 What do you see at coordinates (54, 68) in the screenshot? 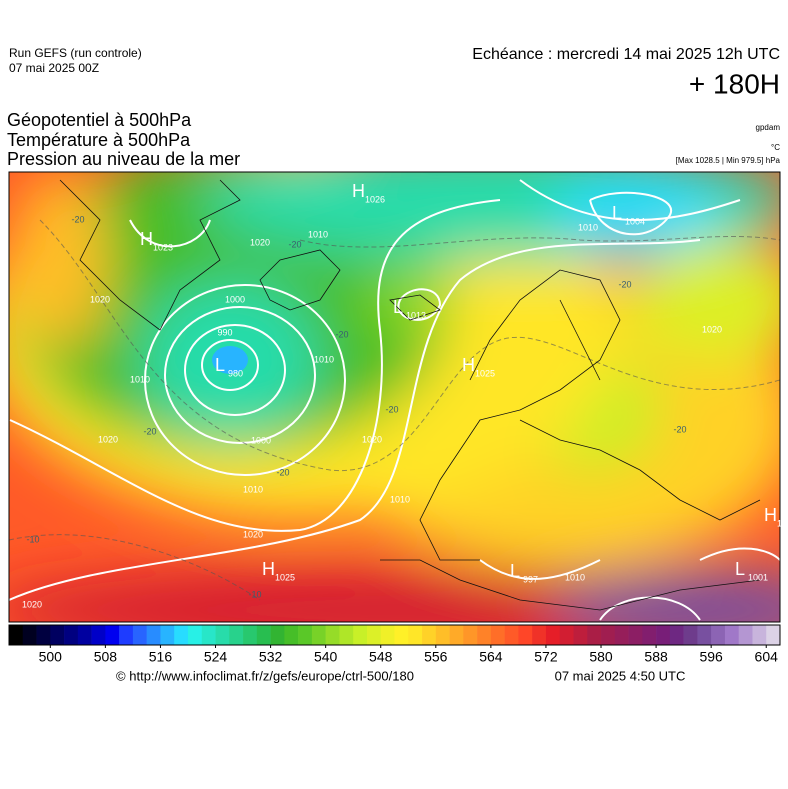
I see `run-date: 07 mai 2025 00Z` at bounding box center [54, 68].